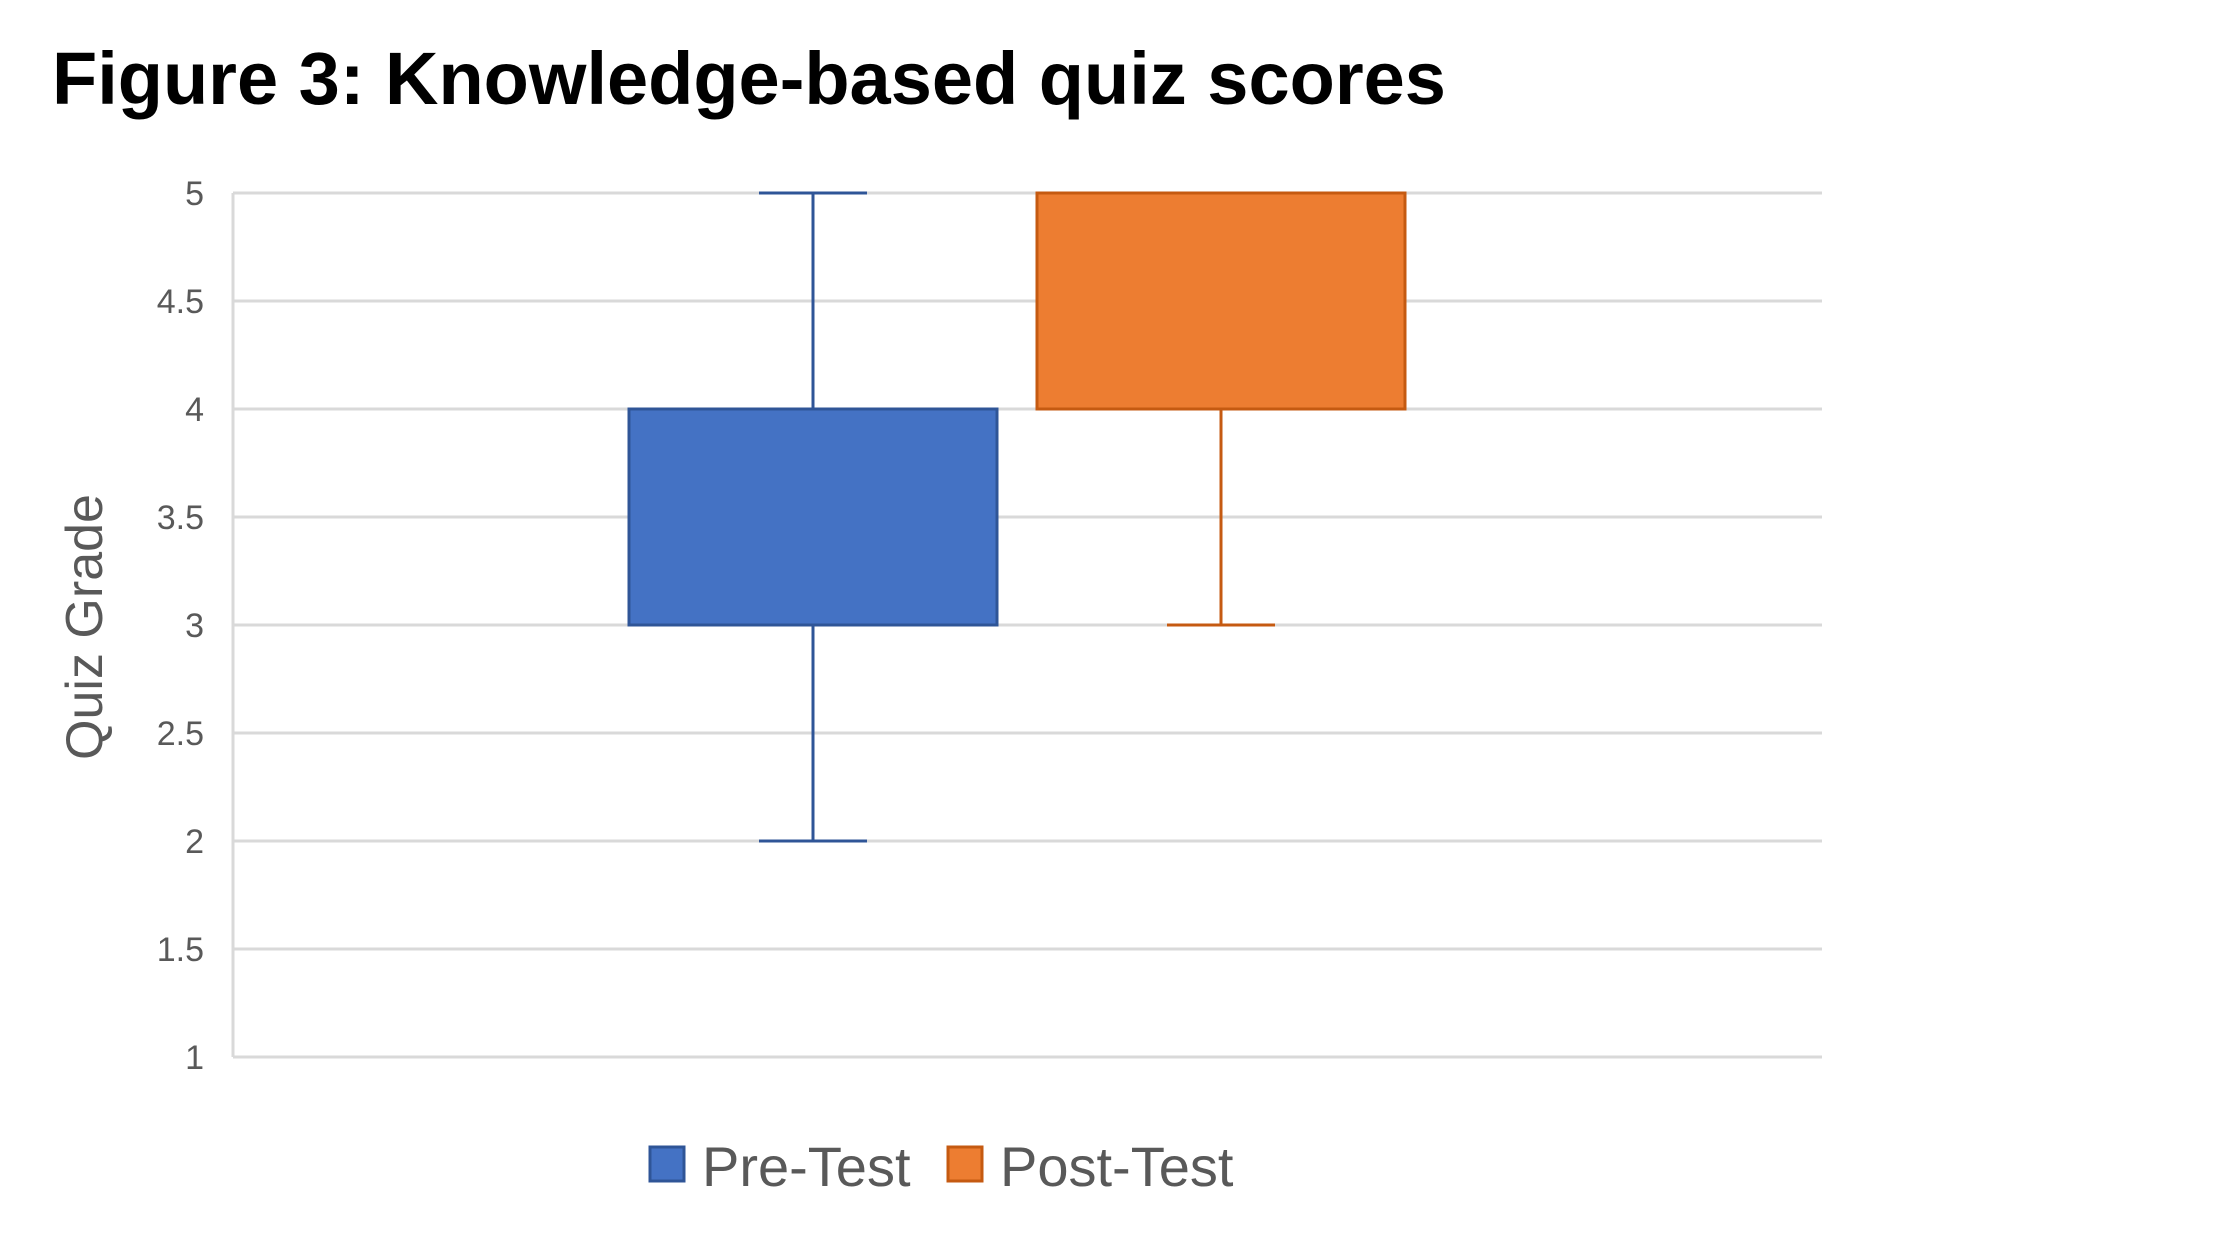 Image resolution: width=2218 pixels, height=1243 pixels. I want to click on legend-item: Pre-Test, so click(779, 1166).